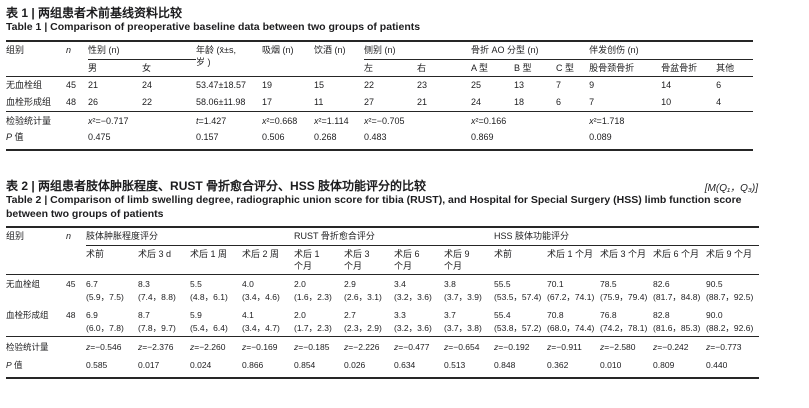 Image resolution: width=809 pixels, height=408 pixels. Describe the element at coordinates (518, 321) in the screenshot. I see `cell: 55.4 (53.8，57.2)` at that location.